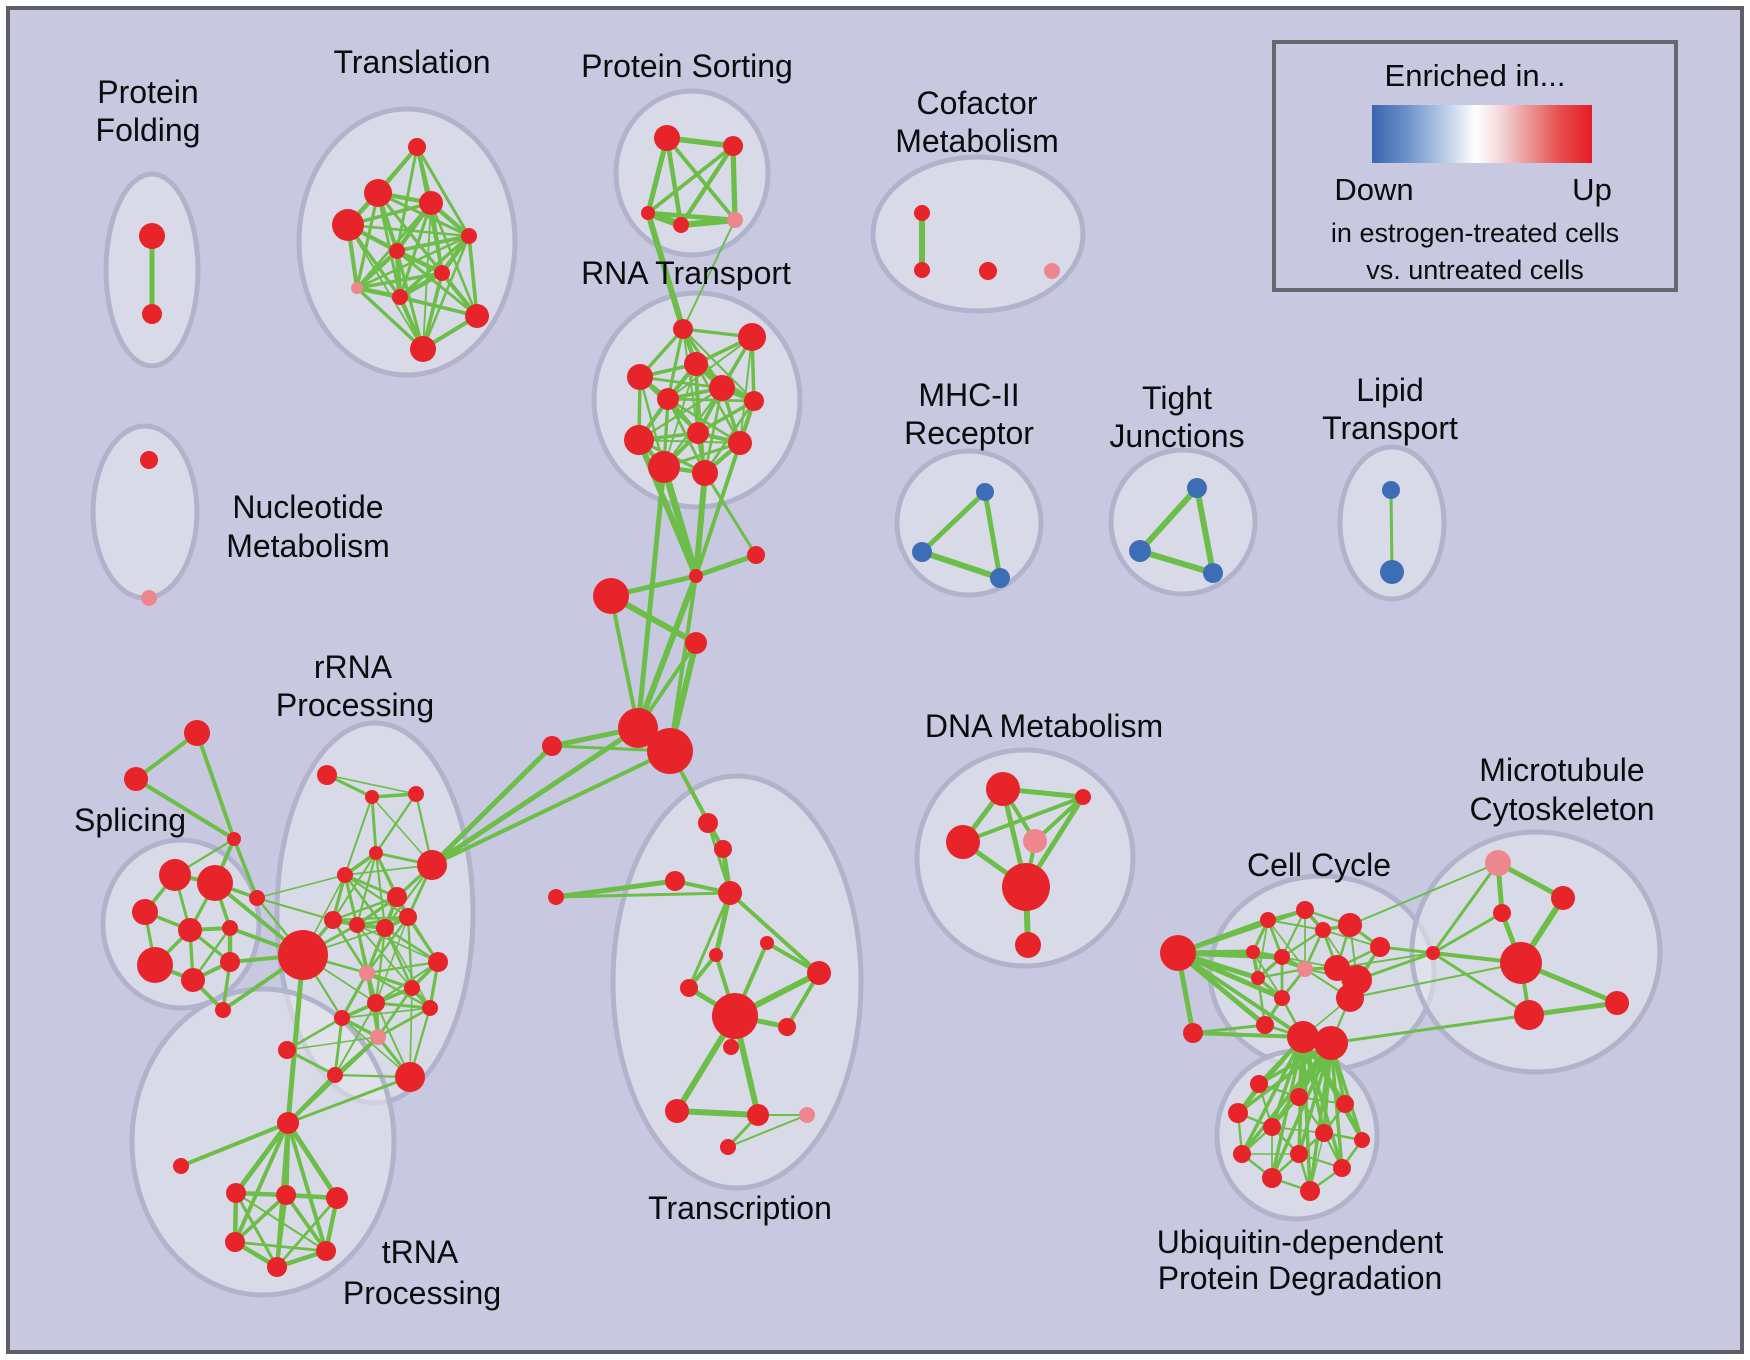  What do you see at coordinates (1592, 189) in the screenshot?
I see `legend-up-label: Up` at bounding box center [1592, 189].